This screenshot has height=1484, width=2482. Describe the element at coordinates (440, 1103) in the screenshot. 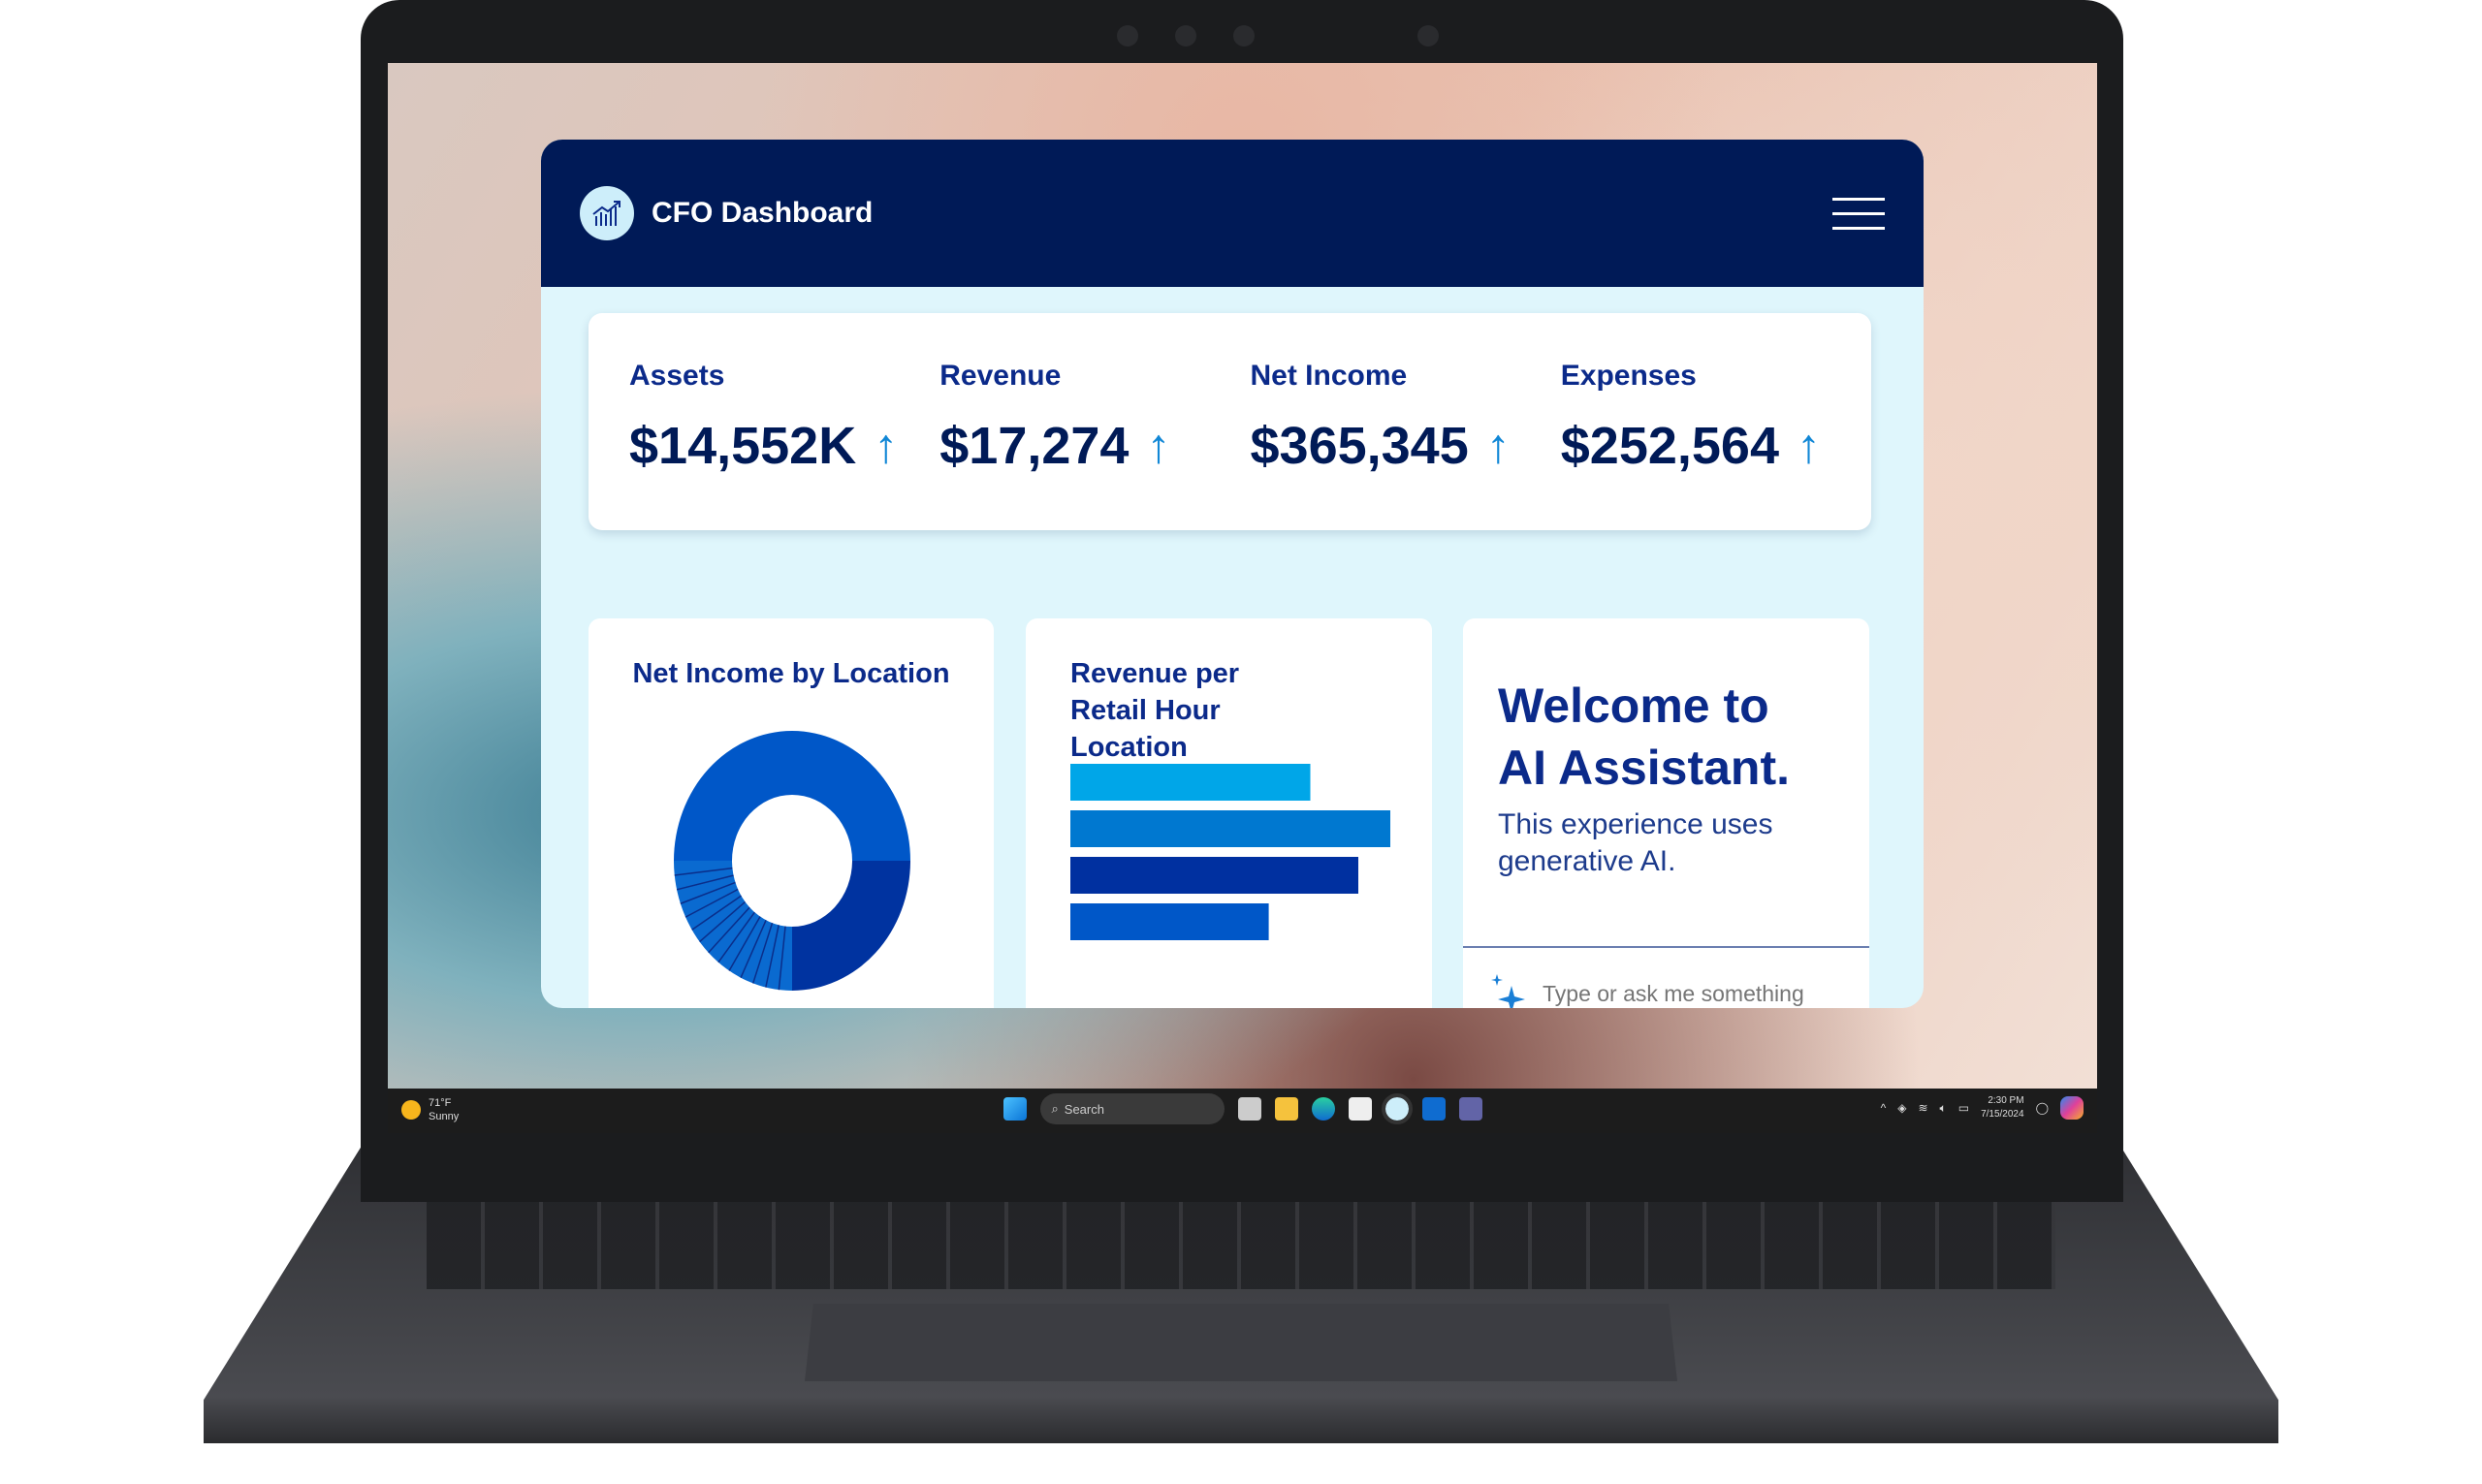

I see `weather-temp: 71°F` at that location.